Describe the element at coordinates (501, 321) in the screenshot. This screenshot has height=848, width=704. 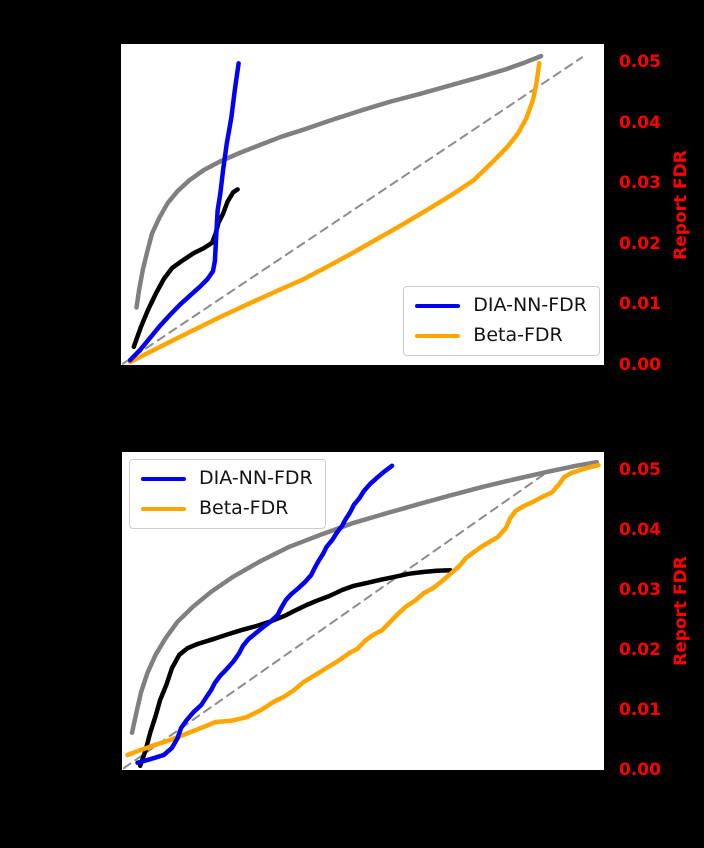
I see `legend-top-plot: DIA-NN-FDR Beta-FDR` at that location.